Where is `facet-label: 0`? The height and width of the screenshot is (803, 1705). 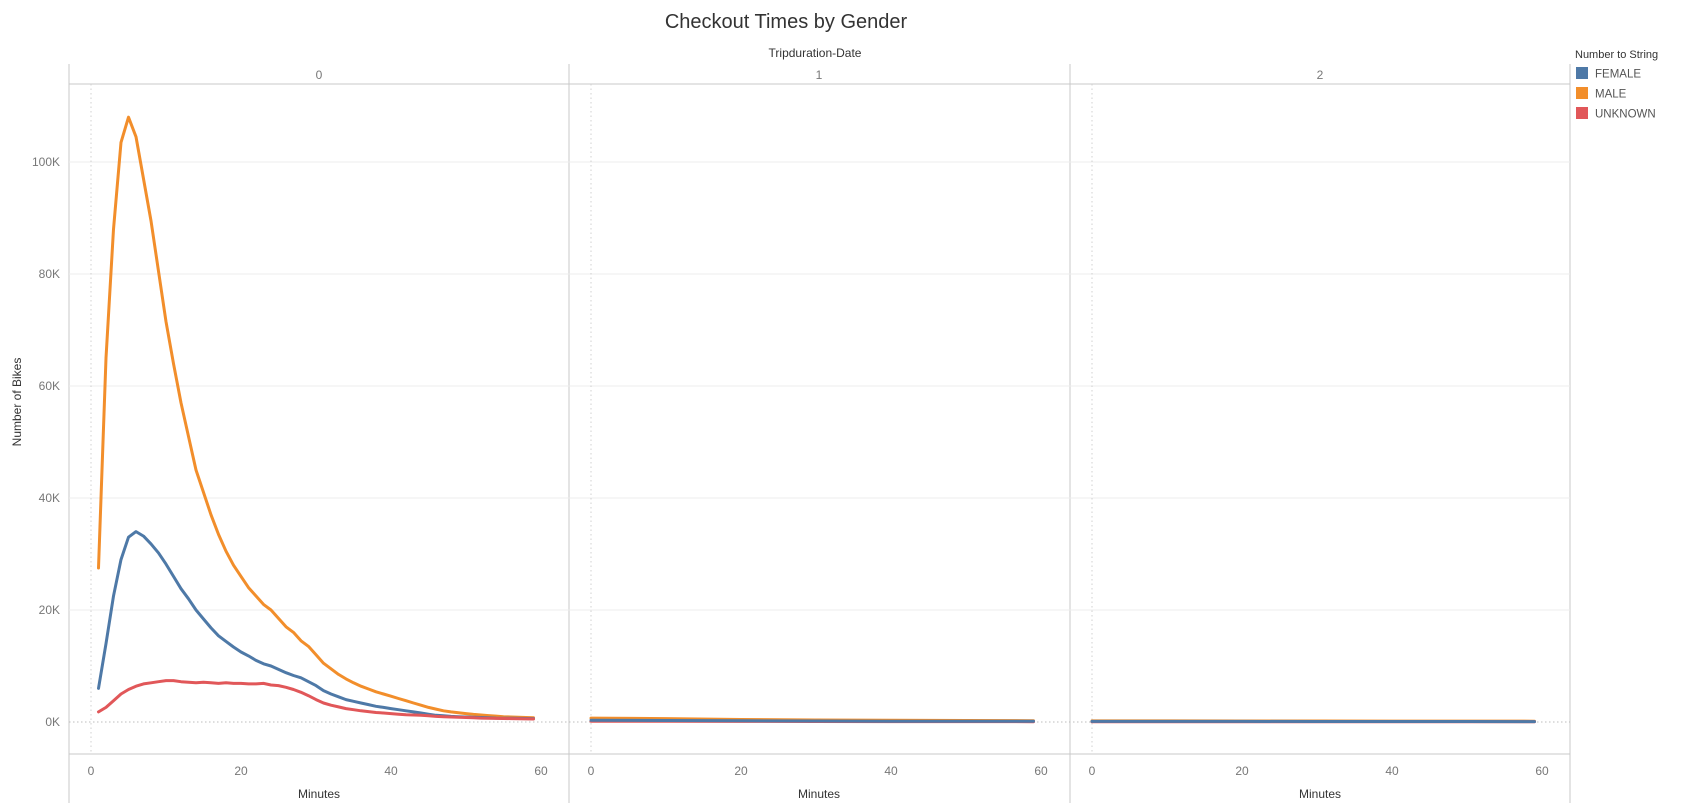
facet-label: 0 is located at coordinates (319, 75).